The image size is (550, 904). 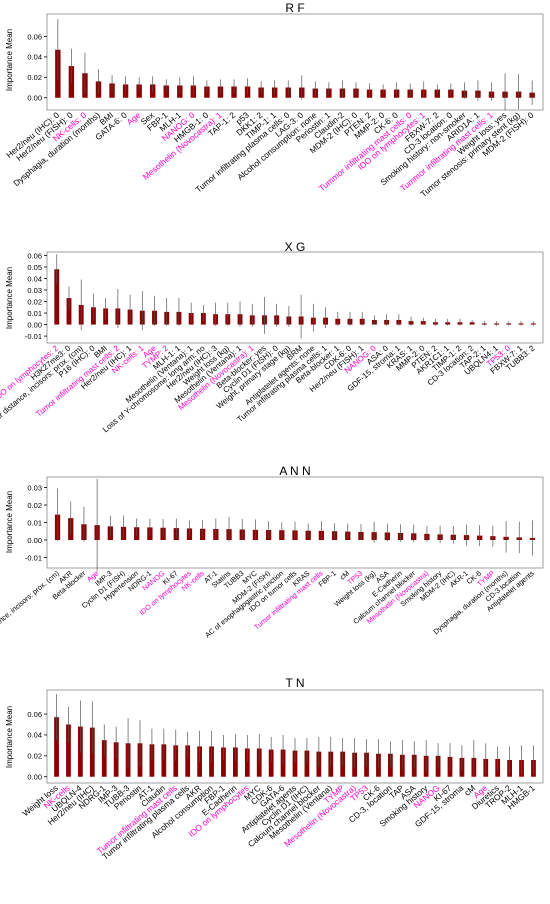 What do you see at coordinates (34, 267) in the screenshot?
I see `y-tick-label: 0.05` at bounding box center [34, 267].